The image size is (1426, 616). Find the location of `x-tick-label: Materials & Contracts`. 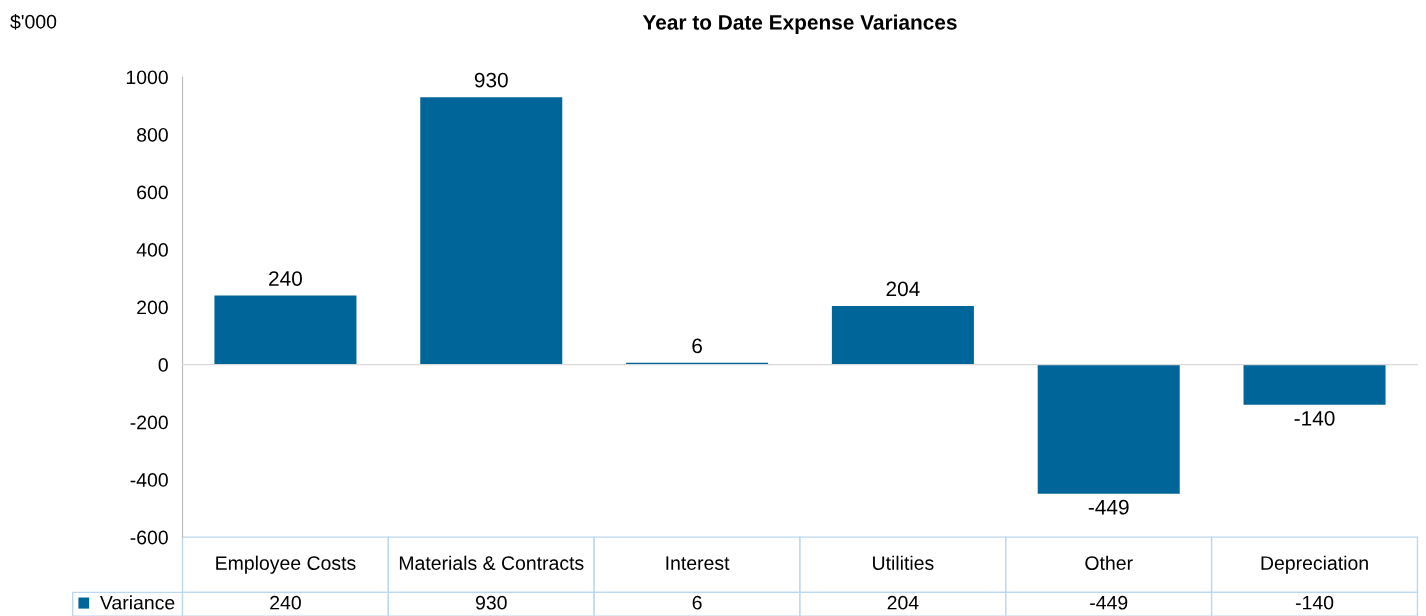

x-tick-label: Materials & Contracts is located at coordinates (491, 562).